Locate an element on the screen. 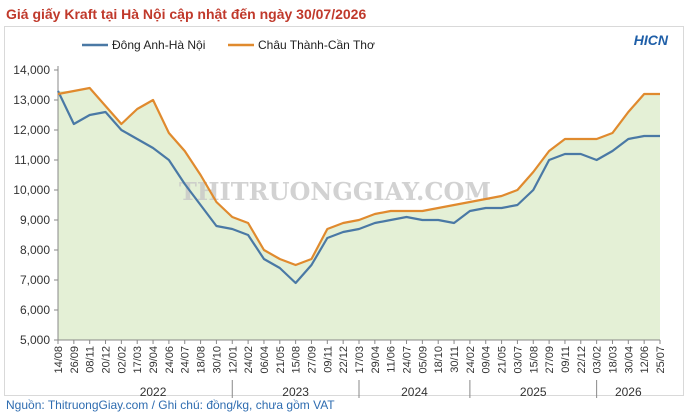 The image size is (690, 418). year-label: 2023 is located at coordinates (295, 392).